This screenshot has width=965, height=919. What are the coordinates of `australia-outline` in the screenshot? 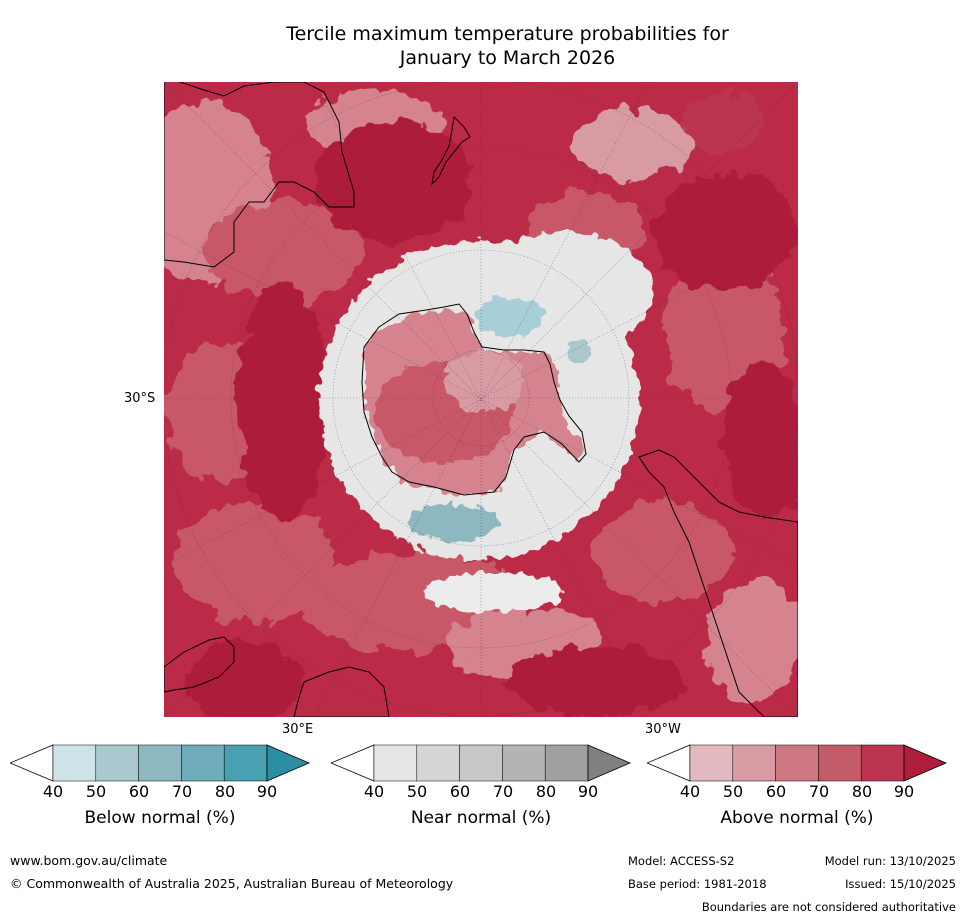 It's located at (259, 175).